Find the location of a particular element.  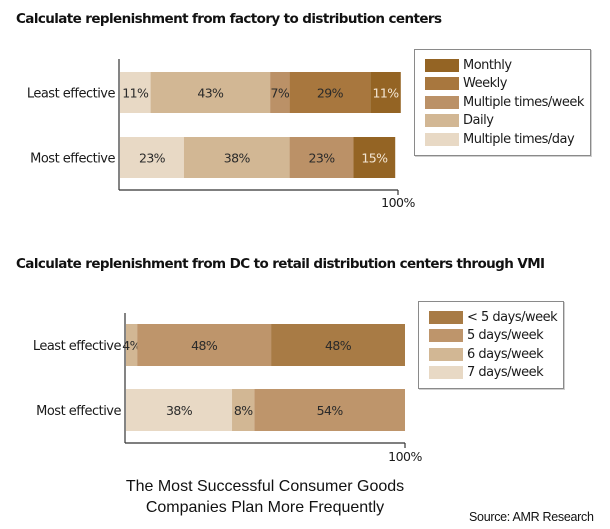

caption-line-2: Companies Plan More Frequently is located at coordinates (265, 507).